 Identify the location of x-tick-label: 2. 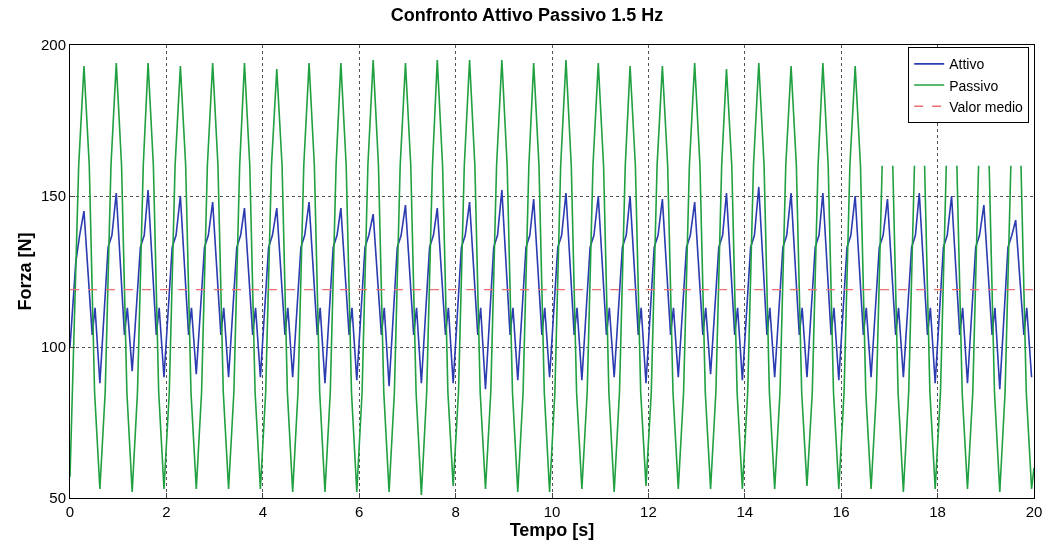
(166, 511).